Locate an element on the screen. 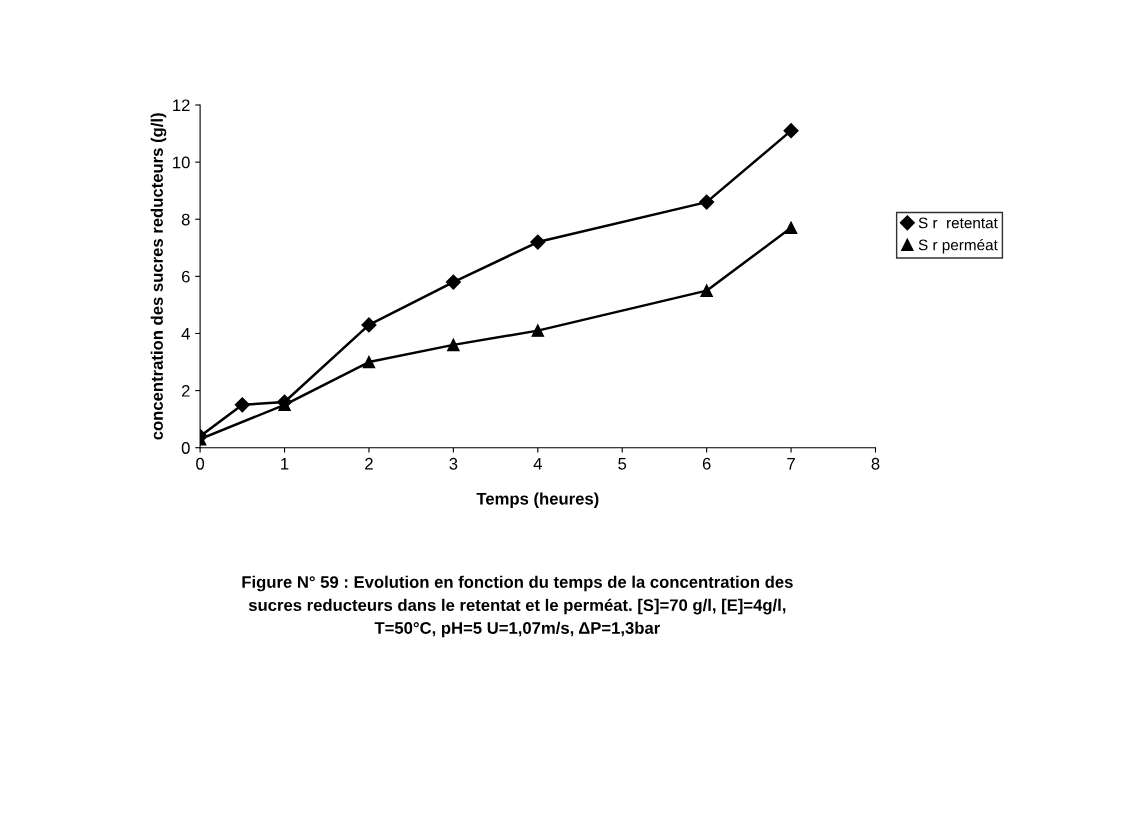 Image resolution: width=1137 pixels, height=814 pixels. y-axis-title: concentration des sucres reducteurs (g/l) is located at coordinates (158, 276).